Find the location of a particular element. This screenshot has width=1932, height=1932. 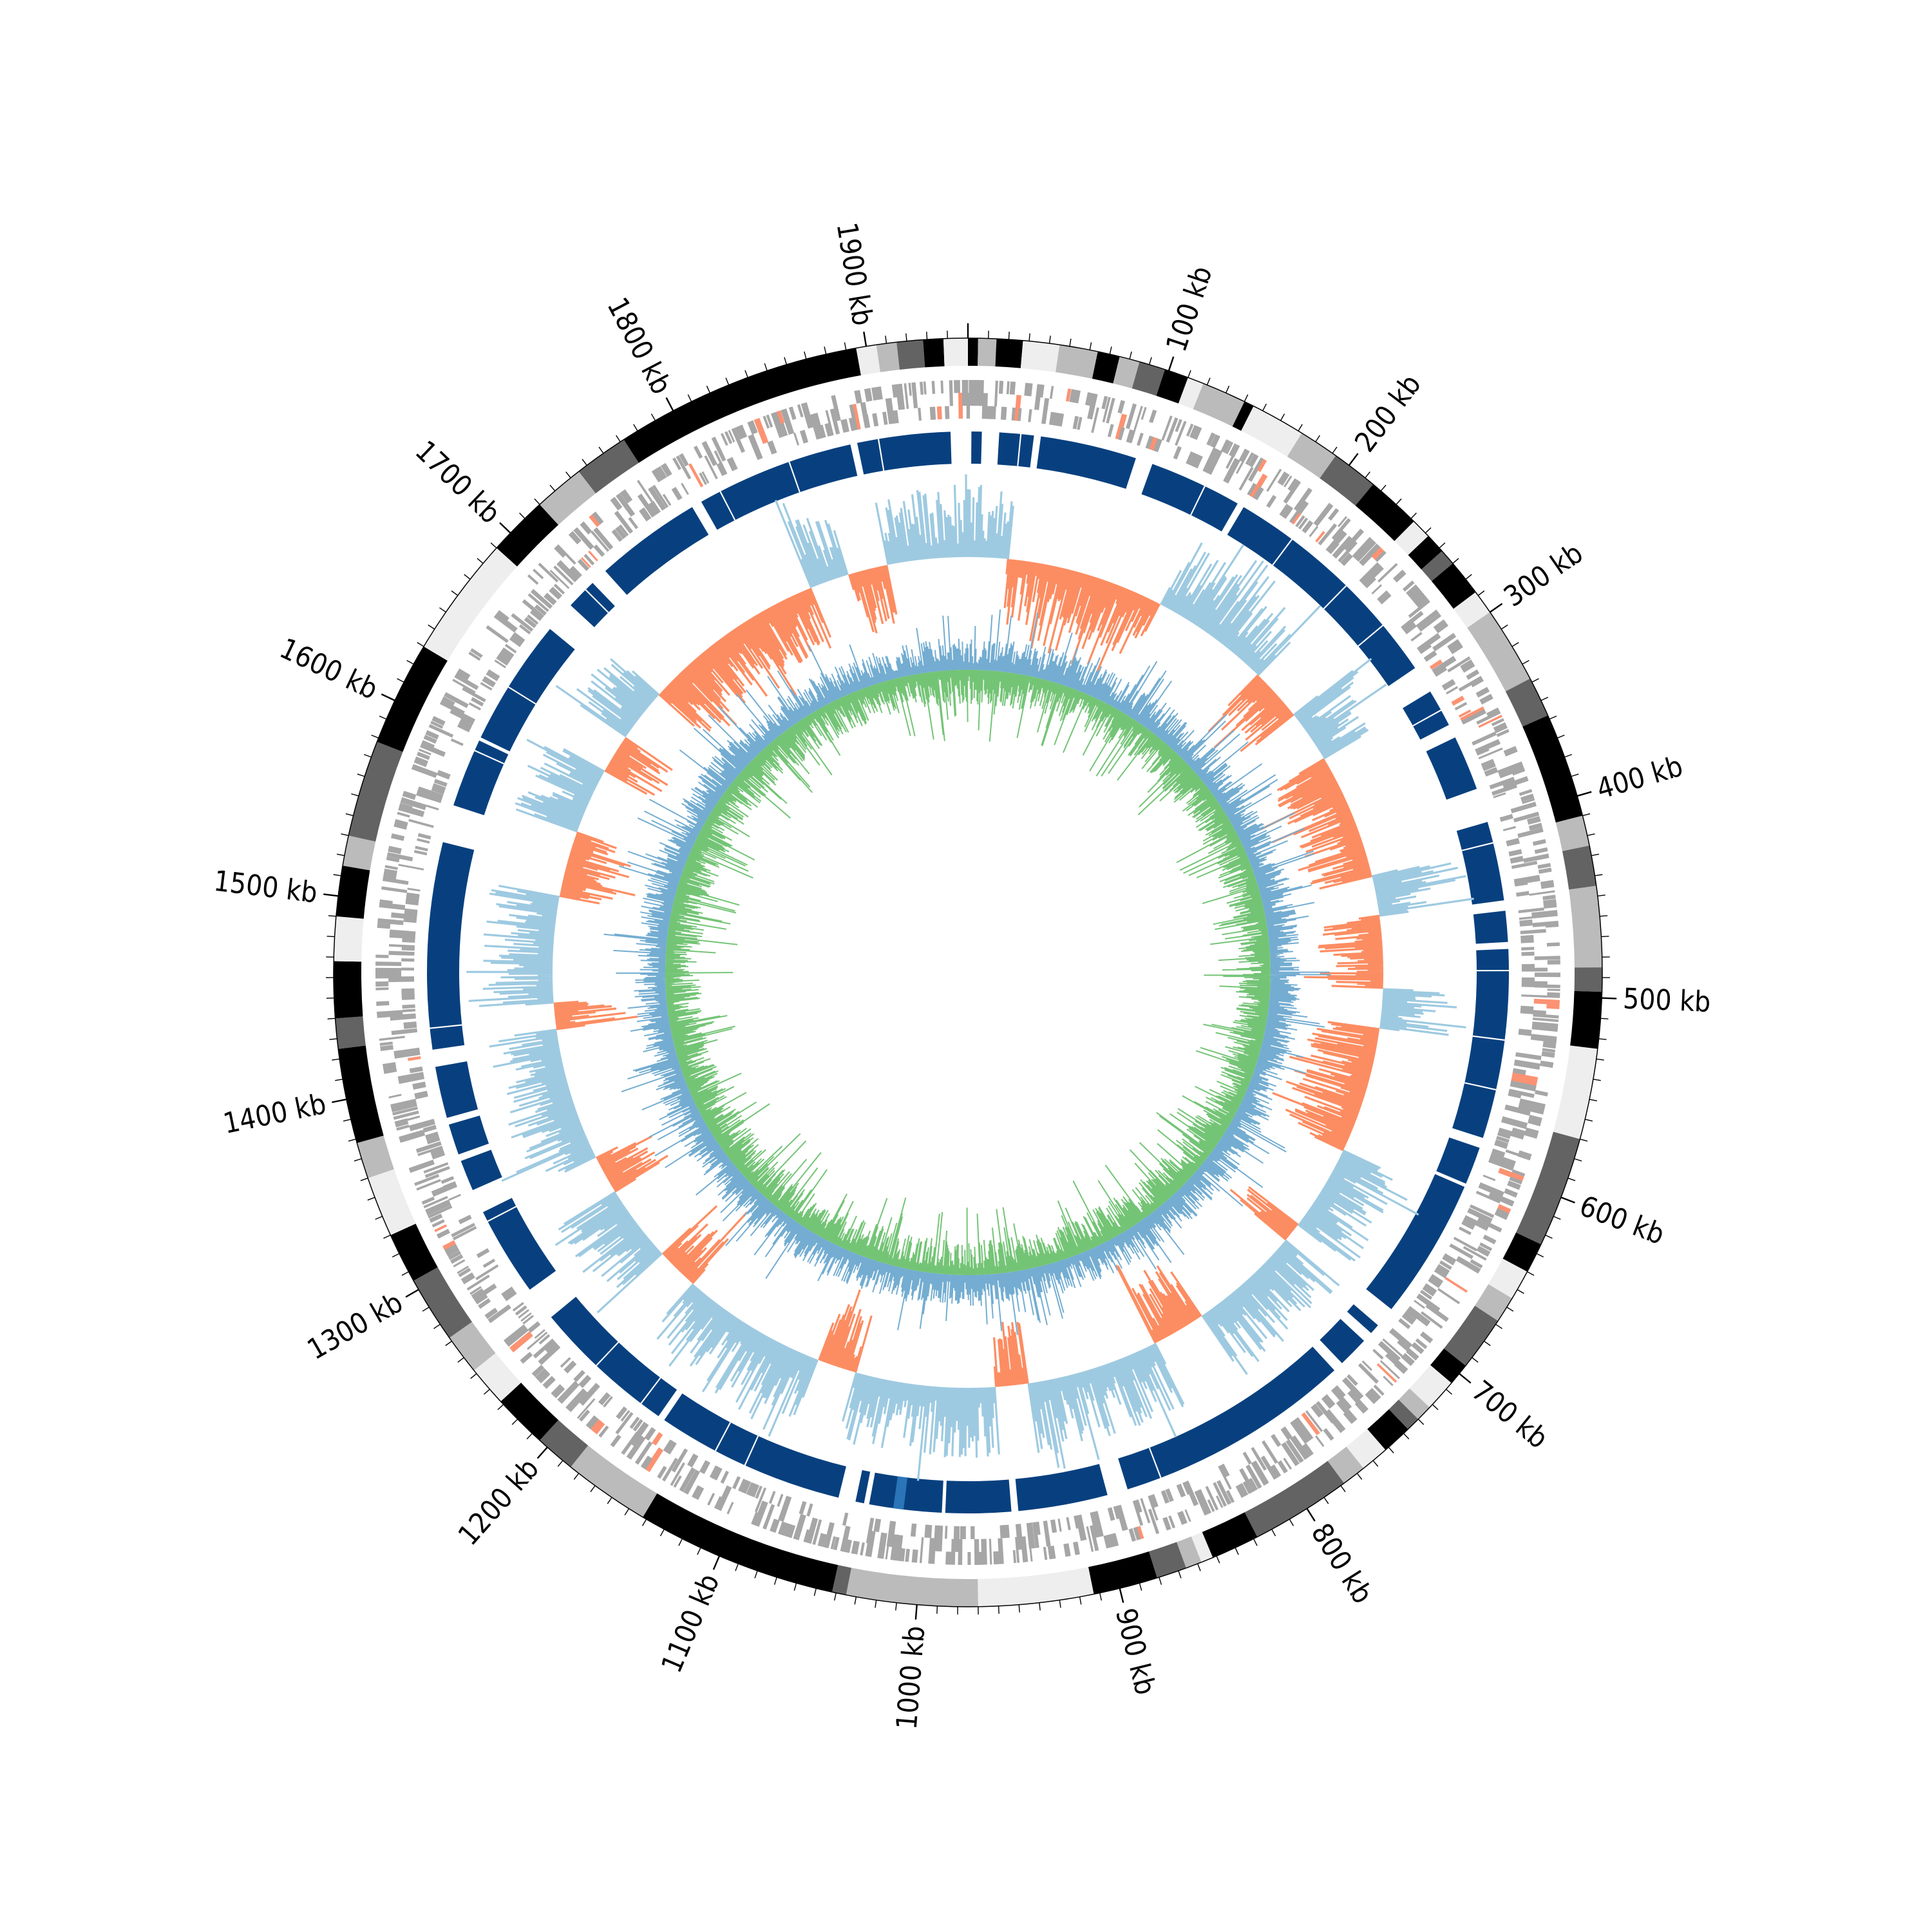

operon-gap is located at coordinates (794, 477).